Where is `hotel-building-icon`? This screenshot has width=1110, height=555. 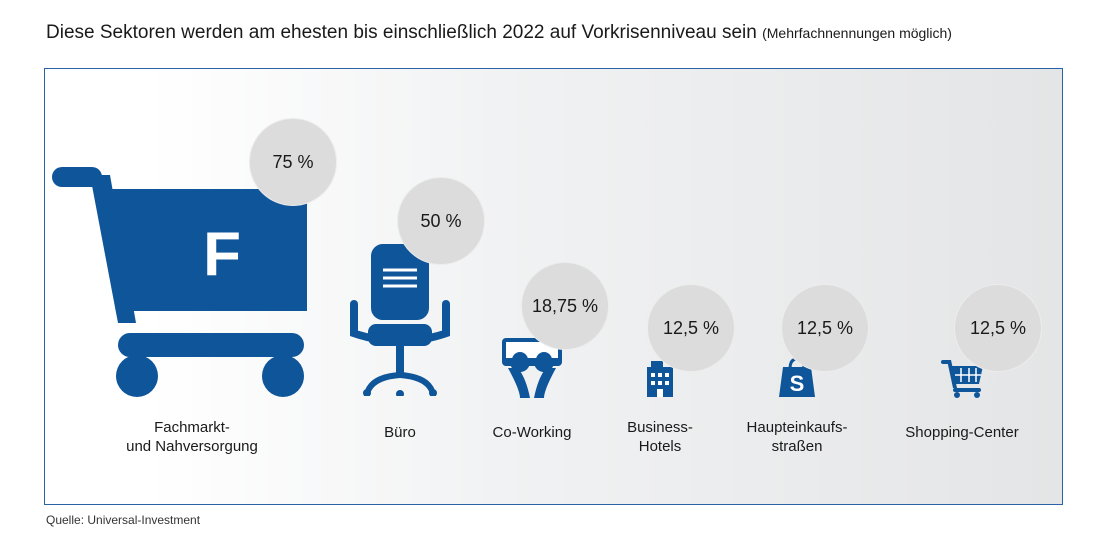
hotel-building-icon is located at coordinates (660, 379).